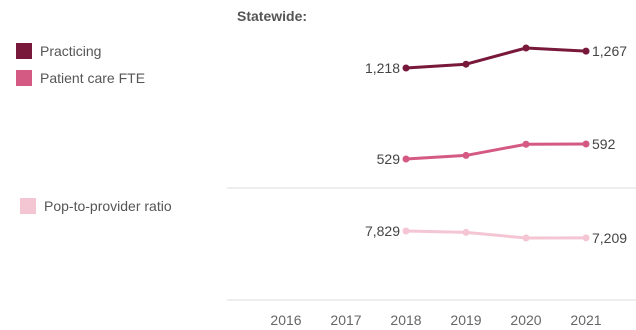  What do you see at coordinates (24, 51) in the screenshot?
I see `legend-swatch-practicing` at bounding box center [24, 51].